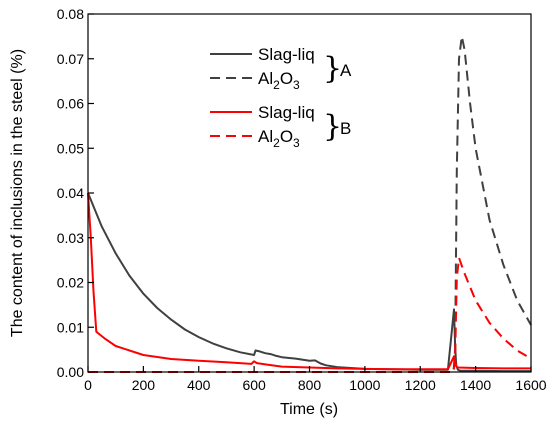  What do you see at coordinates (279, 80) in the screenshot?
I see `legend-label-a-al2o3: Al2O3` at bounding box center [279, 80].